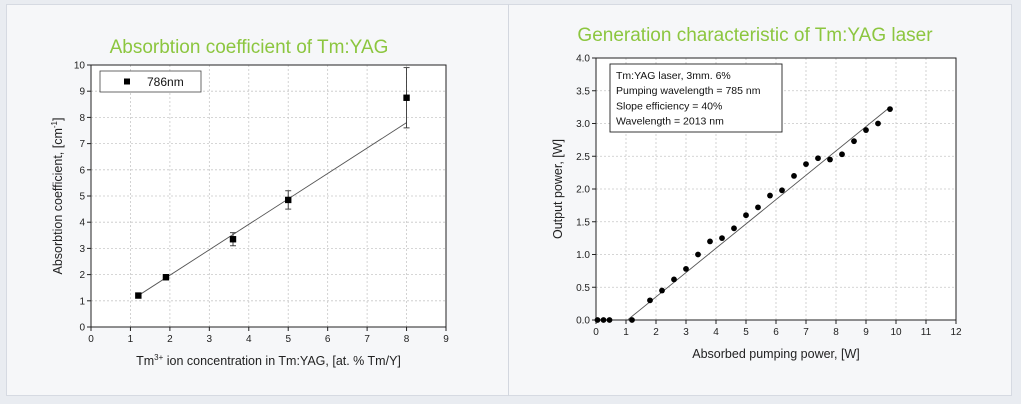 The image size is (1021, 404). Describe the element at coordinates (82, 223) in the screenshot. I see `y-tick-label: 4` at that location.